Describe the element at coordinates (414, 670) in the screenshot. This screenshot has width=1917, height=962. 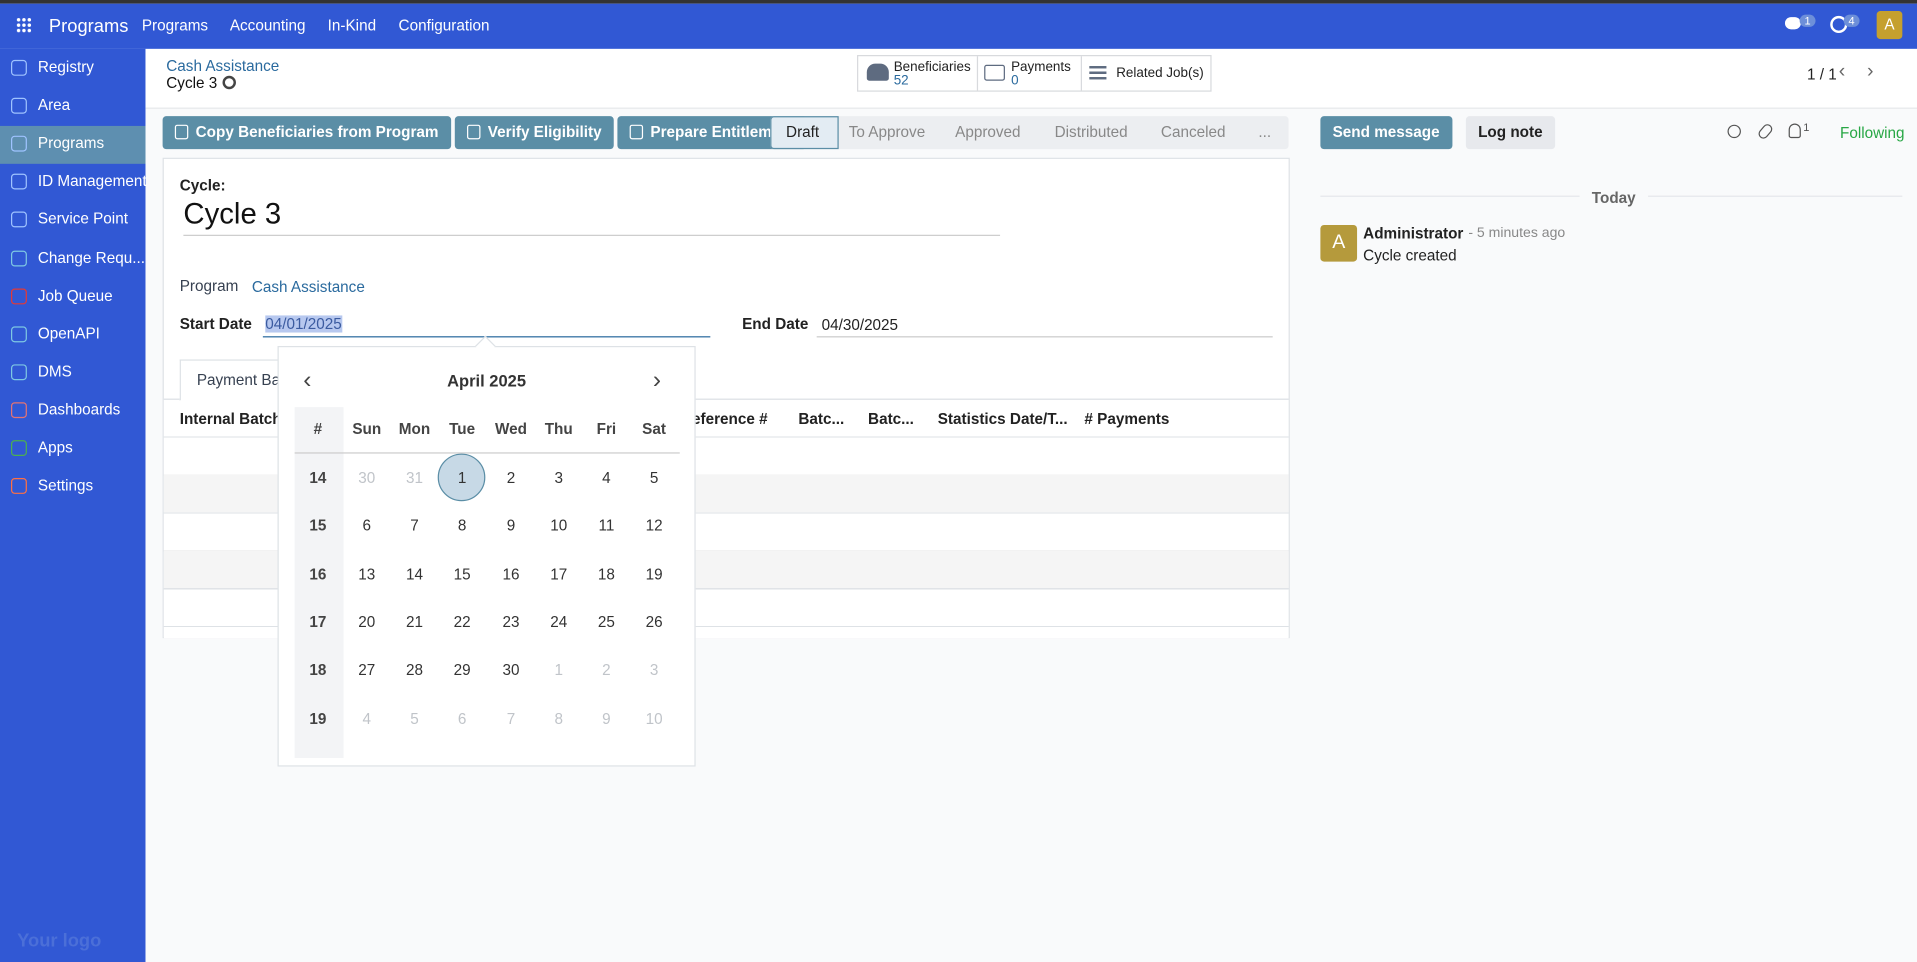
I see `day: 28` at that location.